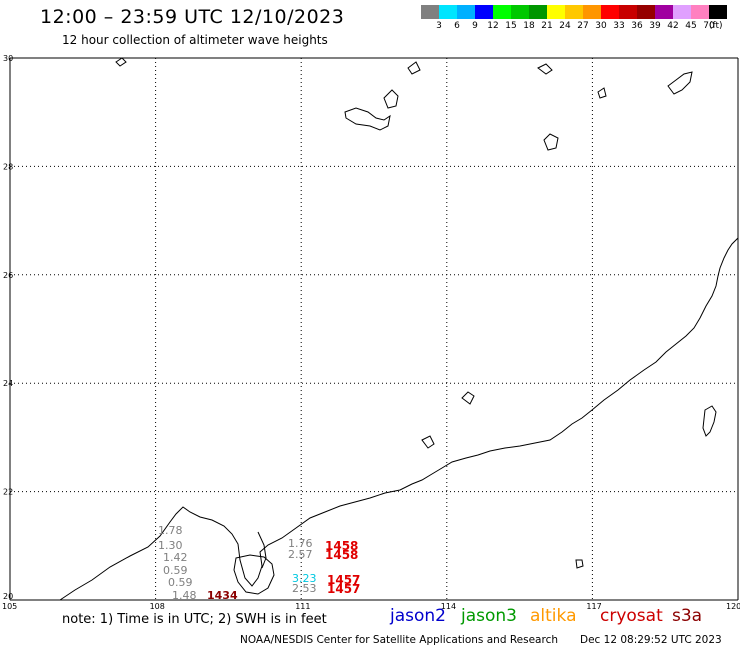 The width and height of the screenshot is (740, 650). Describe the element at coordinates (547, 26) in the screenshot. I see `colorbar-level: 21` at that location.